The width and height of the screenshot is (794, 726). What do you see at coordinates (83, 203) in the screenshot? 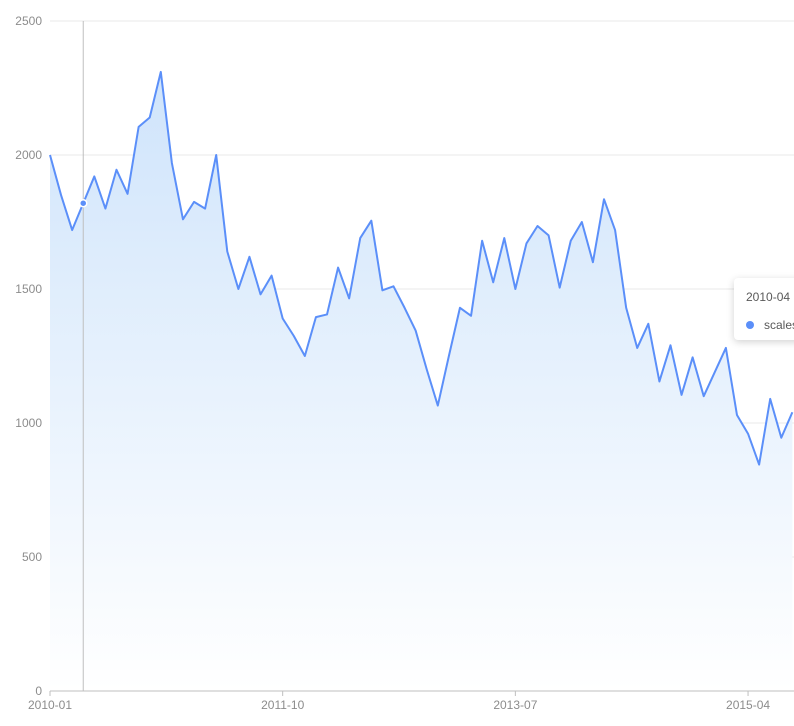
I see `active-point` at bounding box center [83, 203].